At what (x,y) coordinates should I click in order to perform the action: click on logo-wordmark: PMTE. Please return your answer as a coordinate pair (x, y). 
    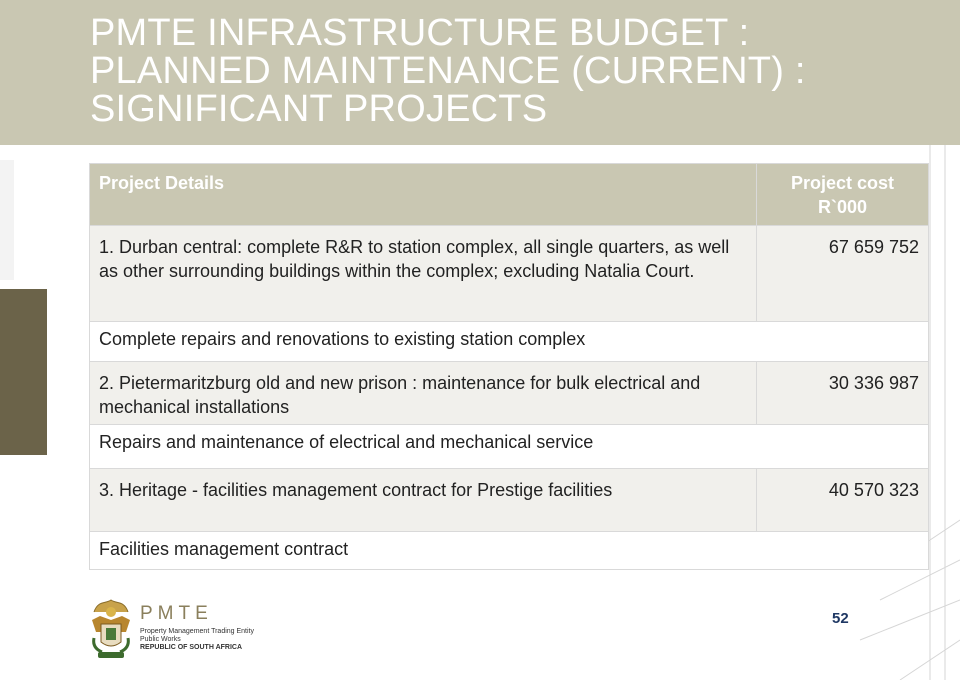
    Looking at the image, I should click on (176, 613).